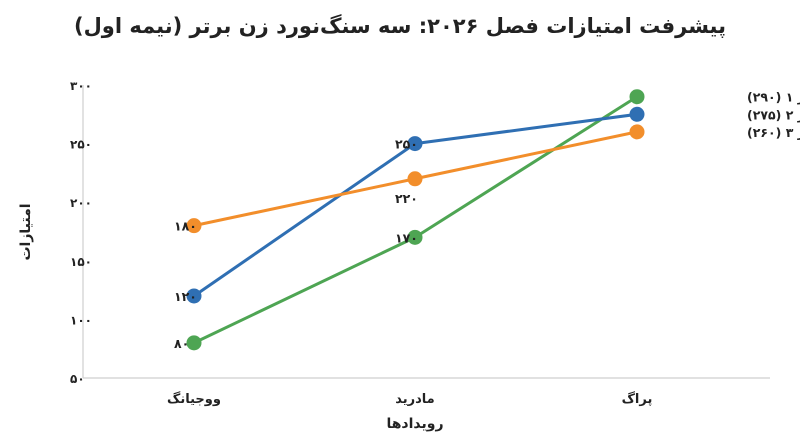  I want to click on x-tick-label: مادرید, so click(414, 399).